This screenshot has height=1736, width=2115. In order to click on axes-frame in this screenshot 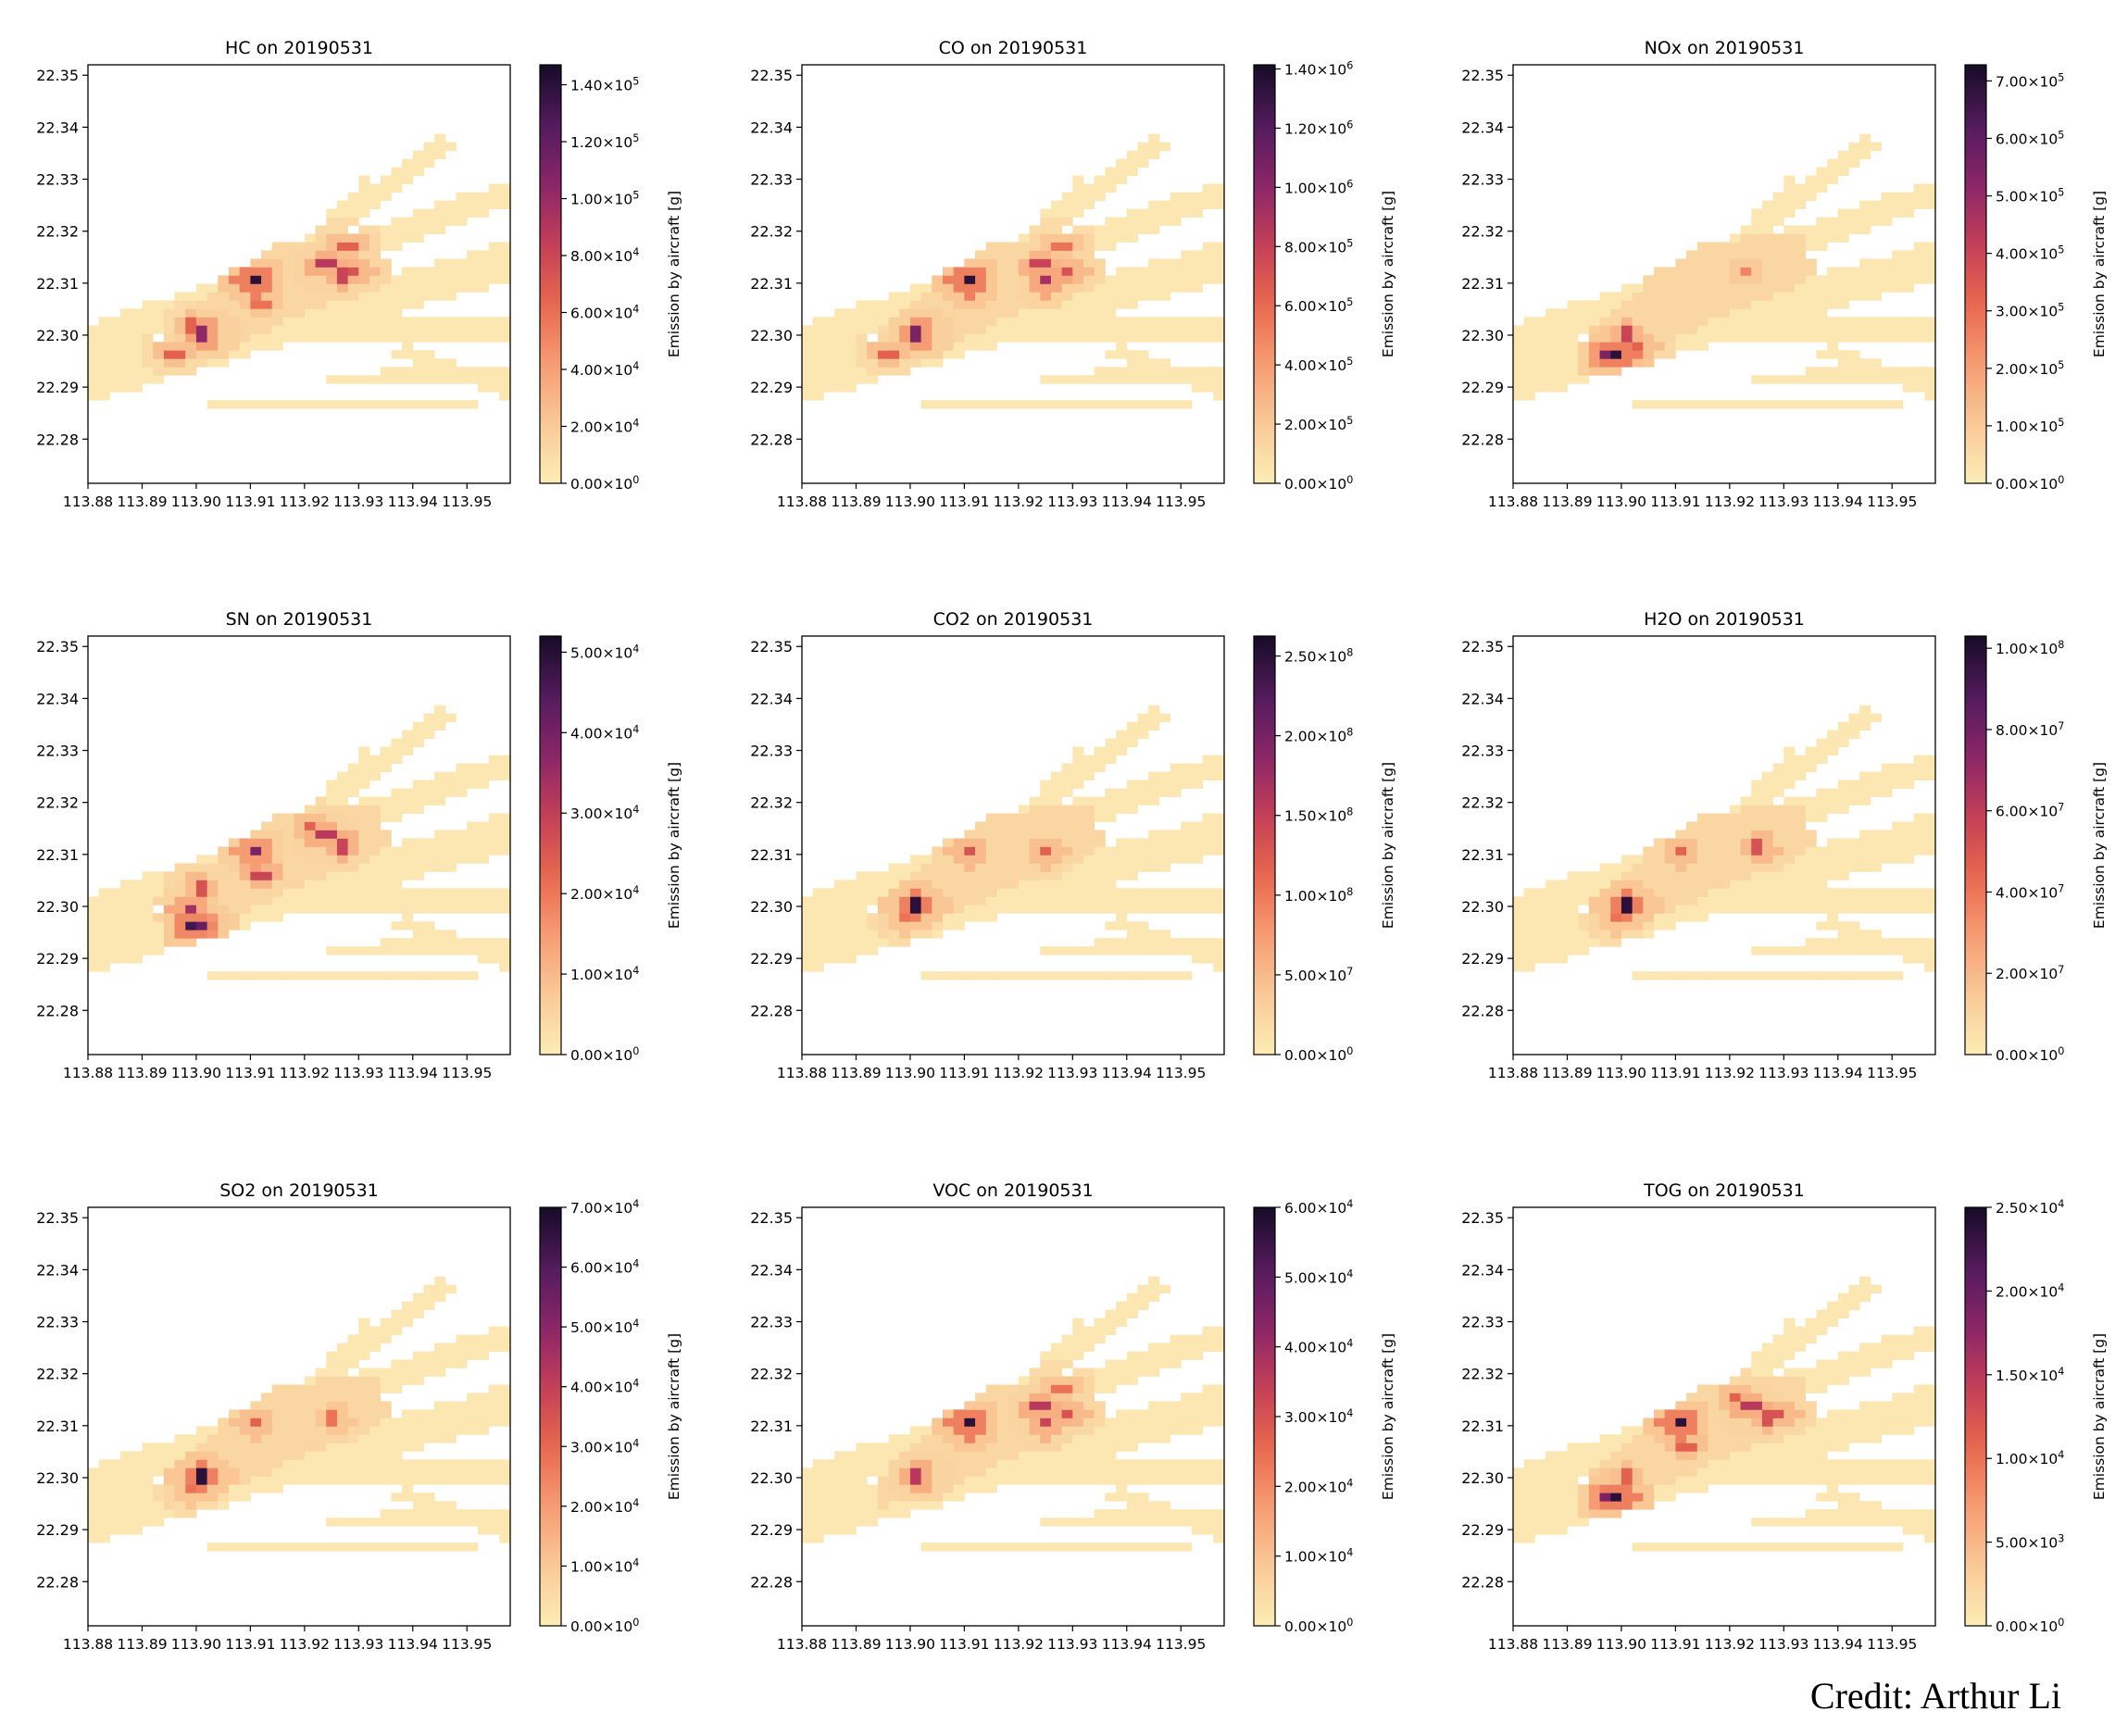, I will do `click(1724, 845)`.